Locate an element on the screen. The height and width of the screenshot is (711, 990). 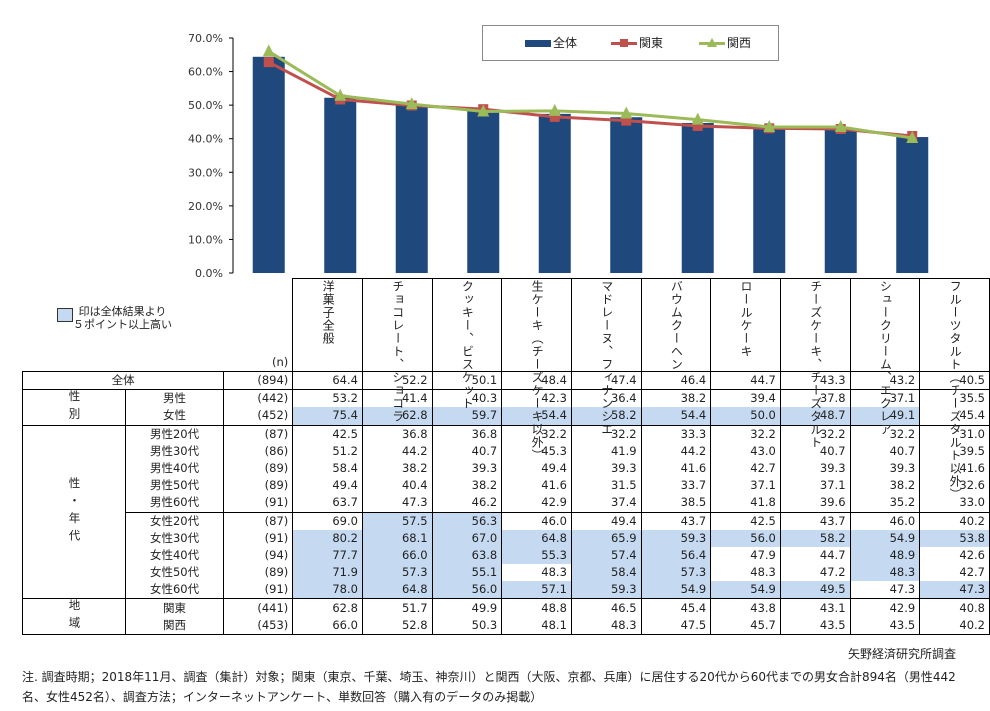
table-cell: 44.7 is located at coordinates (815, 555).